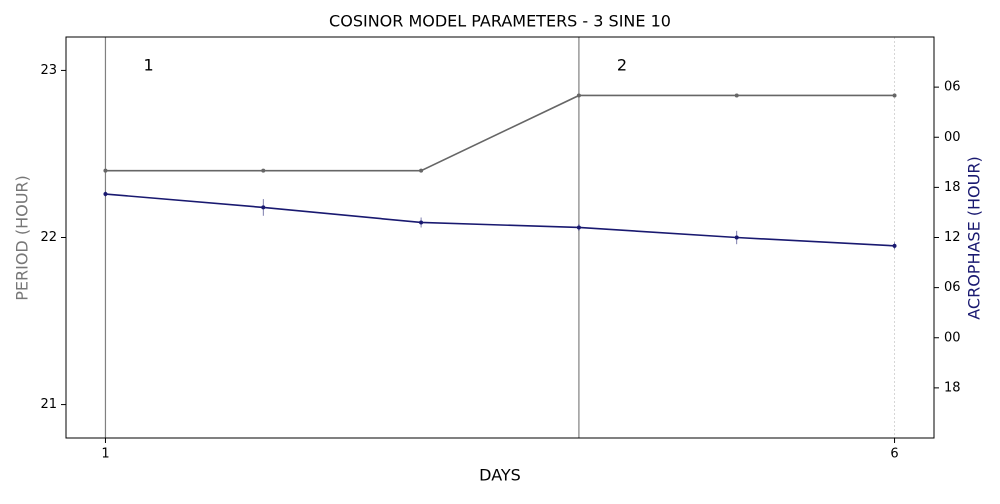 The width and height of the screenshot is (1000, 504). What do you see at coordinates (974, 237) in the screenshot?
I see `y2-axis-label: ACROPHASE (HOUR)` at bounding box center [974, 237].